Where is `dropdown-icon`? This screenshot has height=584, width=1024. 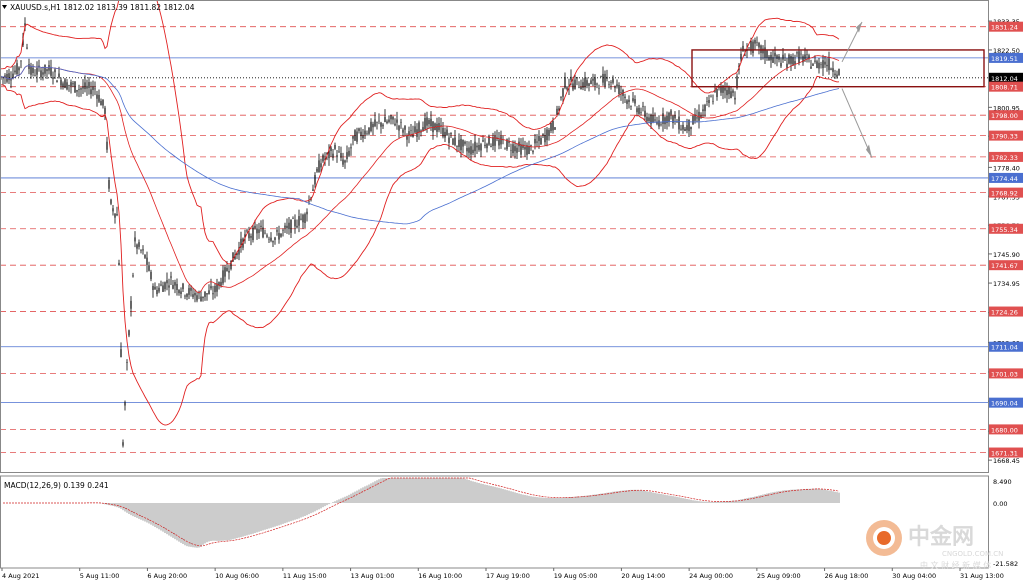 dropdown-icon is located at coordinates (4, 7).